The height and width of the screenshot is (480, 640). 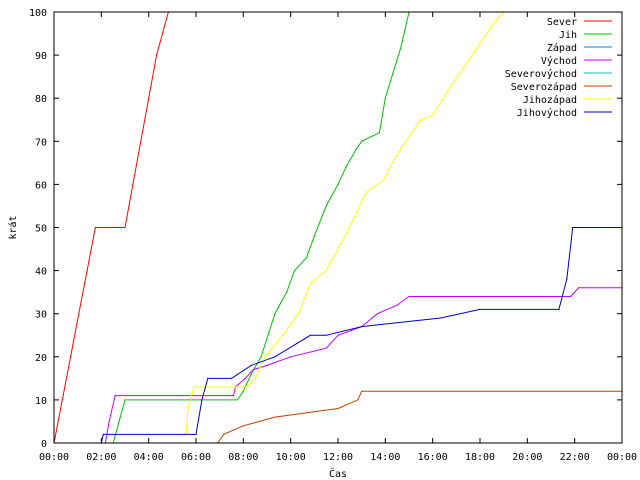 What do you see at coordinates (13, 227) in the screenshot?
I see `y-axis-label: krát` at bounding box center [13, 227].